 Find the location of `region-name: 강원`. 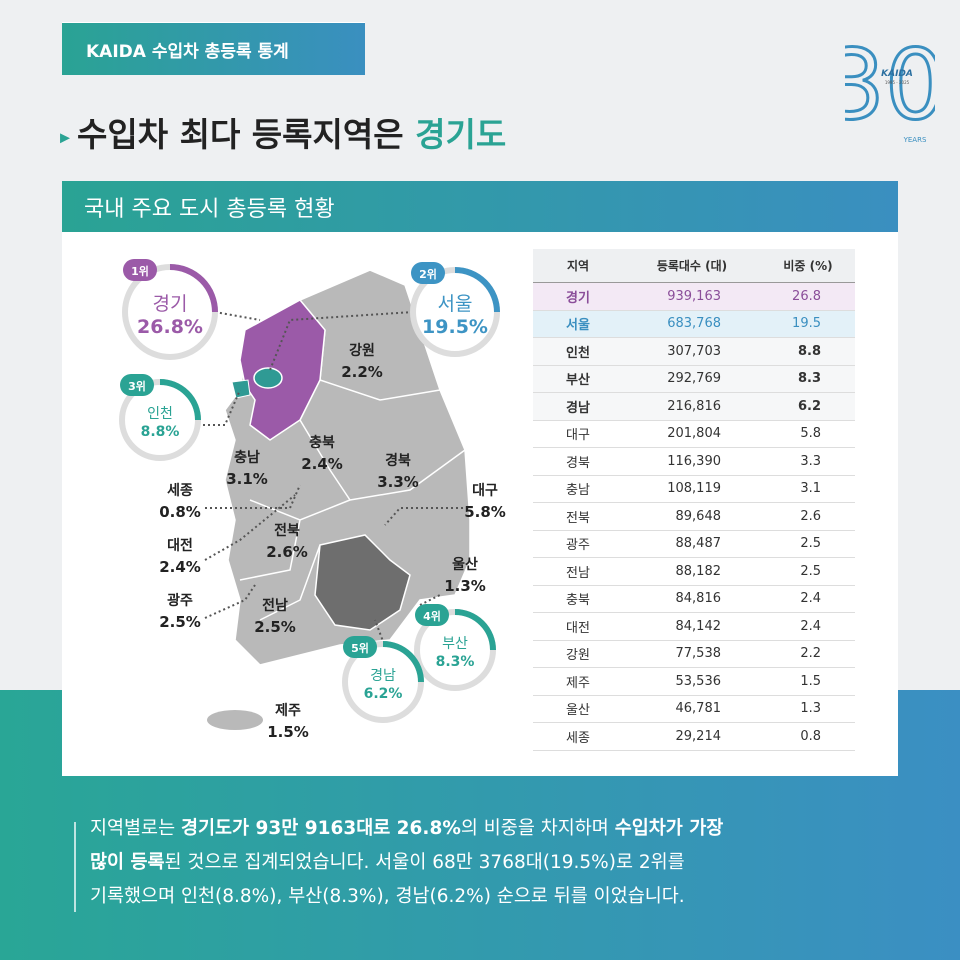

region-name: 강원 is located at coordinates (362, 350).